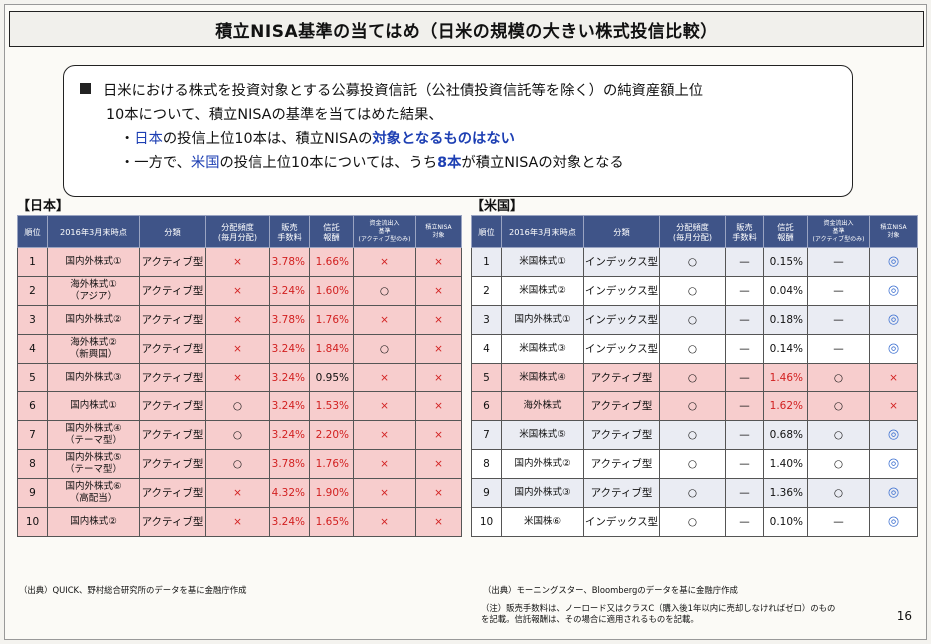 This screenshot has height=644, width=931. Describe the element at coordinates (486, 435) in the screenshot. I see `us-cell-rank: 7` at that location.